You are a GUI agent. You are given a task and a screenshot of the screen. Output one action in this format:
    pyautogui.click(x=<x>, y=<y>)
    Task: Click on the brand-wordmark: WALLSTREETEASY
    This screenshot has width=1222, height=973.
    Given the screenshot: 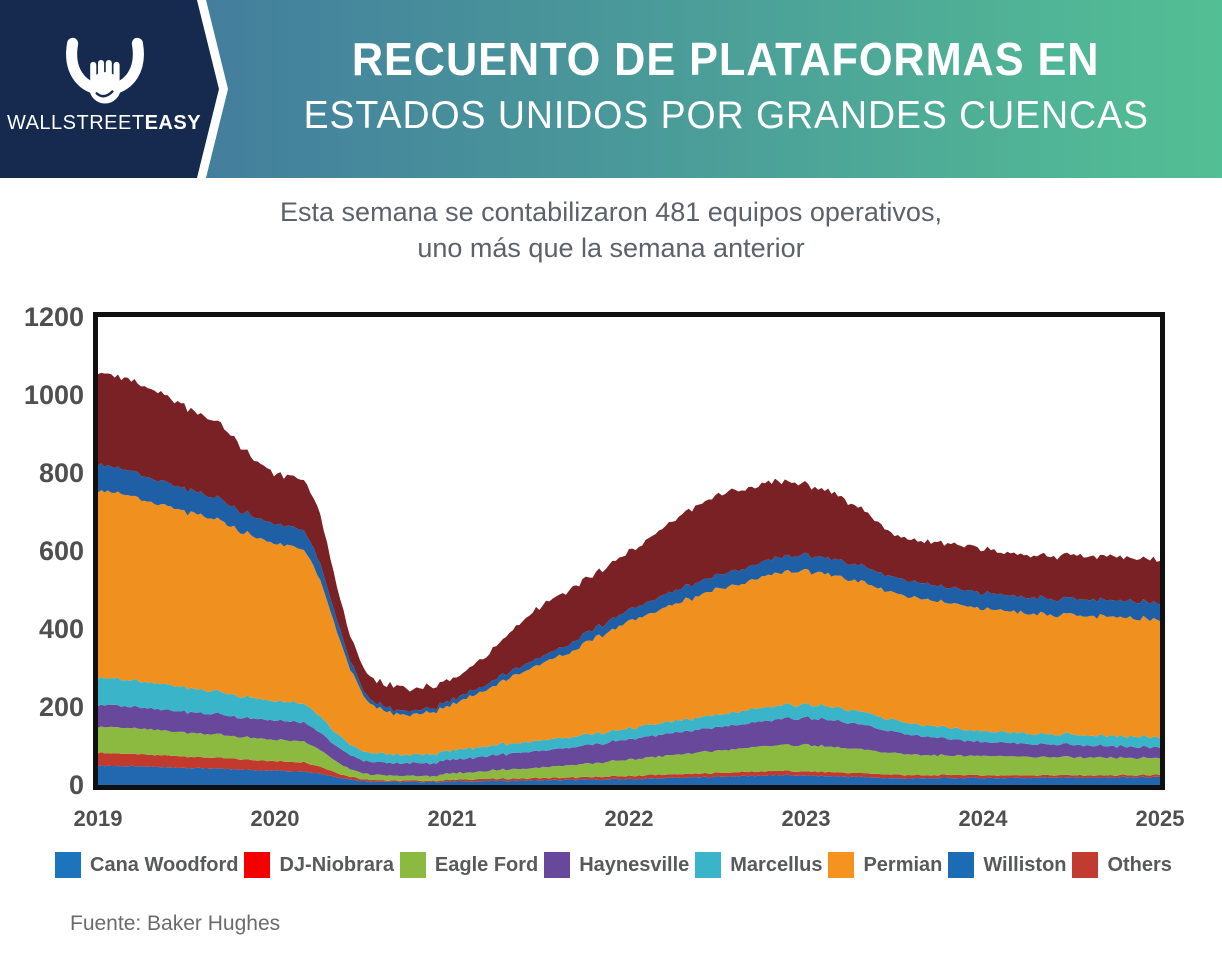 What is the action you would take?
    pyautogui.click(x=104, y=123)
    